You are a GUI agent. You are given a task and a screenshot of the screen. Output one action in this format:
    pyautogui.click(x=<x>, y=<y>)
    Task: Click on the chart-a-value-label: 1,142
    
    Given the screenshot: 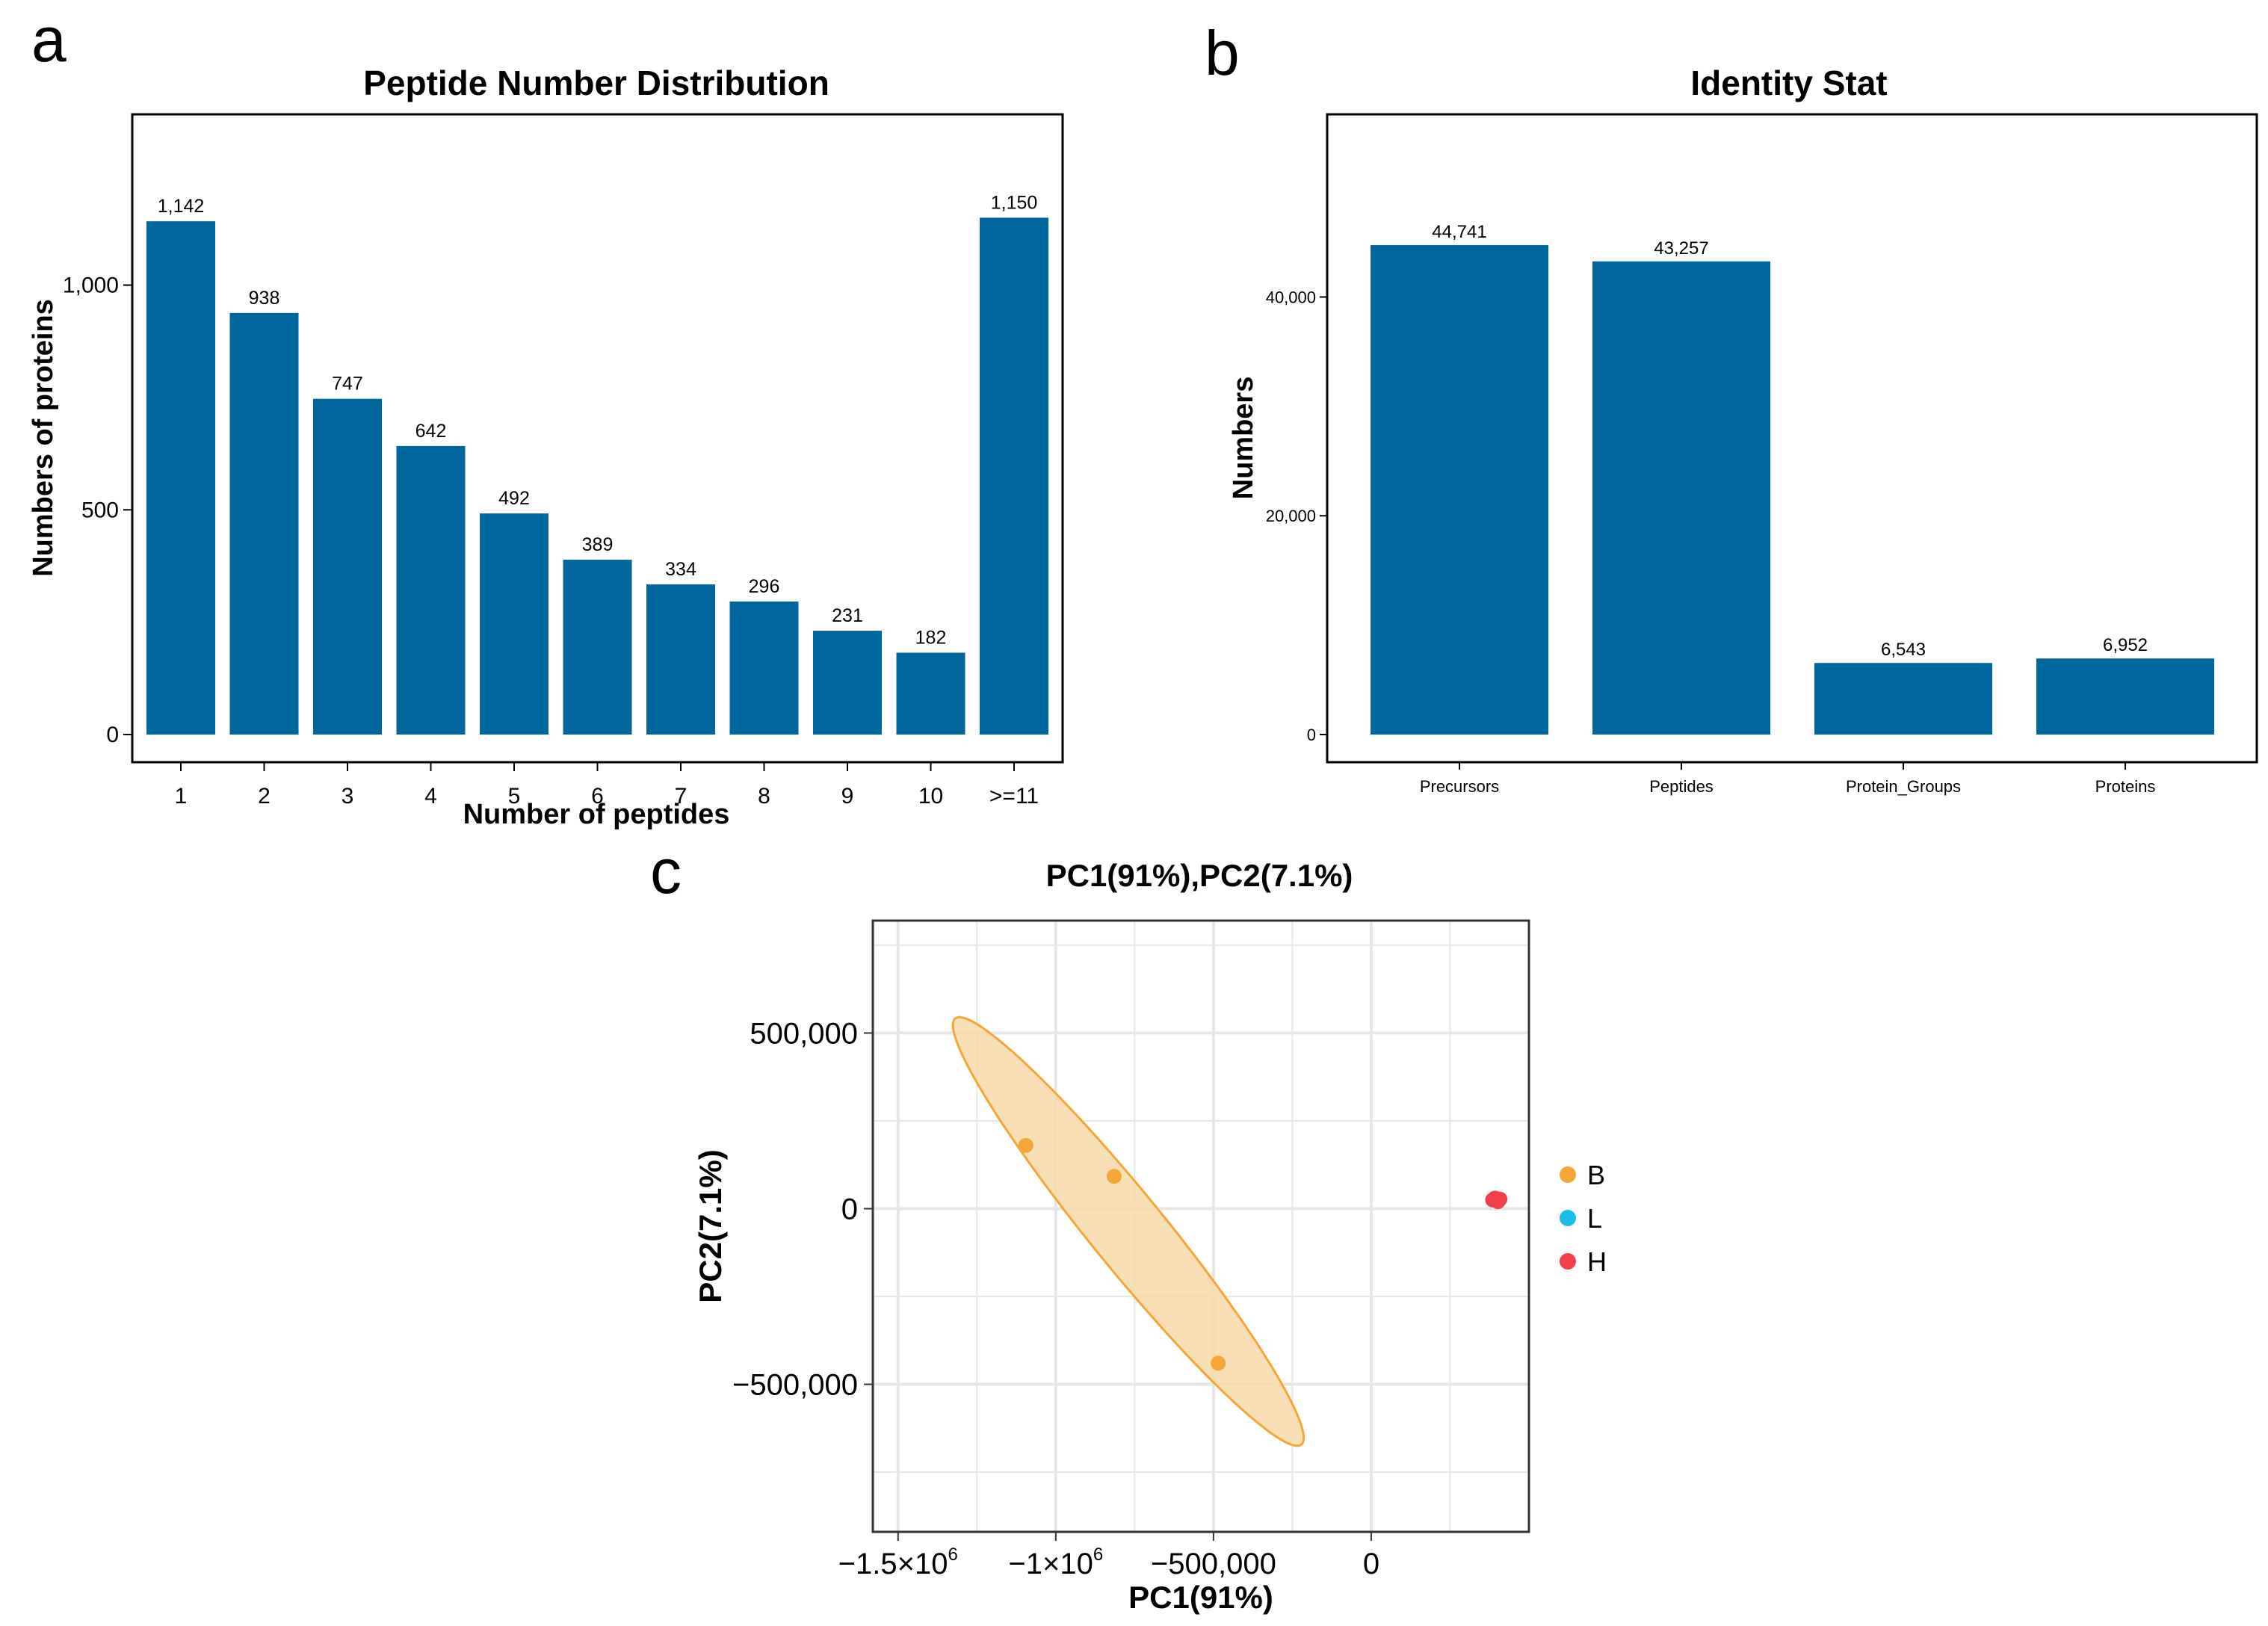 What is the action you would take?
    pyautogui.click(x=181, y=207)
    